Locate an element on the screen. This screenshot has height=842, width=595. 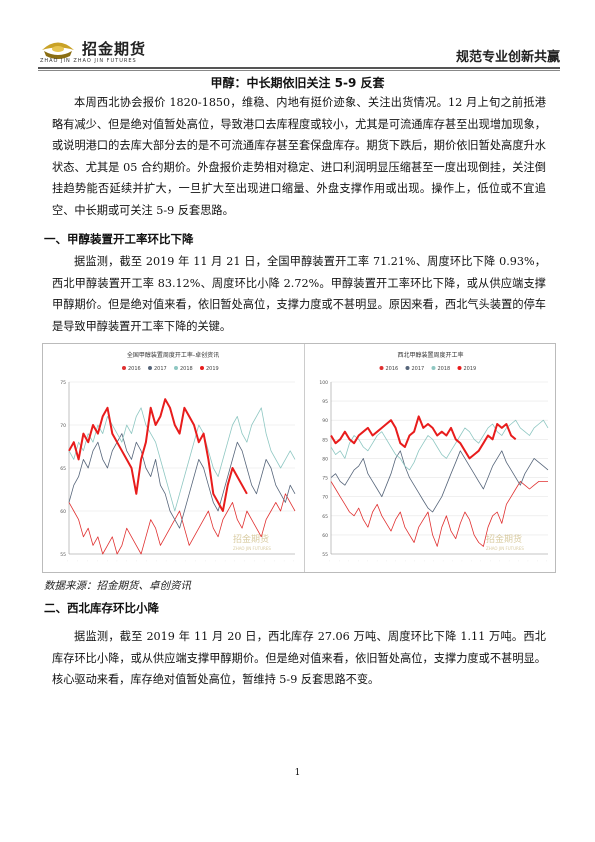
section-2-heading: 二、西北库存环比小降 is located at coordinates (101, 608).